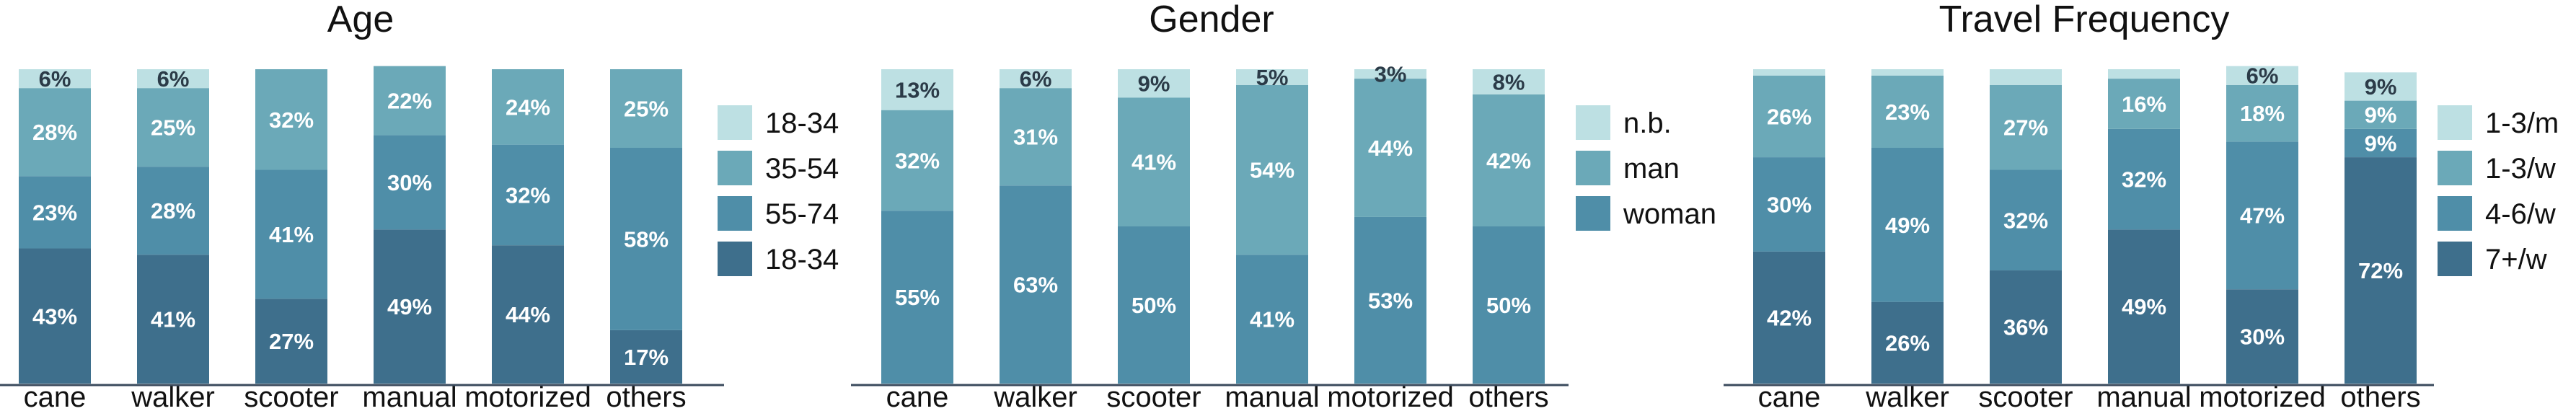  What do you see at coordinates (1669, 214) in the screenshot?
I see `legend-label: woman` at bounding box center [1669, 214].